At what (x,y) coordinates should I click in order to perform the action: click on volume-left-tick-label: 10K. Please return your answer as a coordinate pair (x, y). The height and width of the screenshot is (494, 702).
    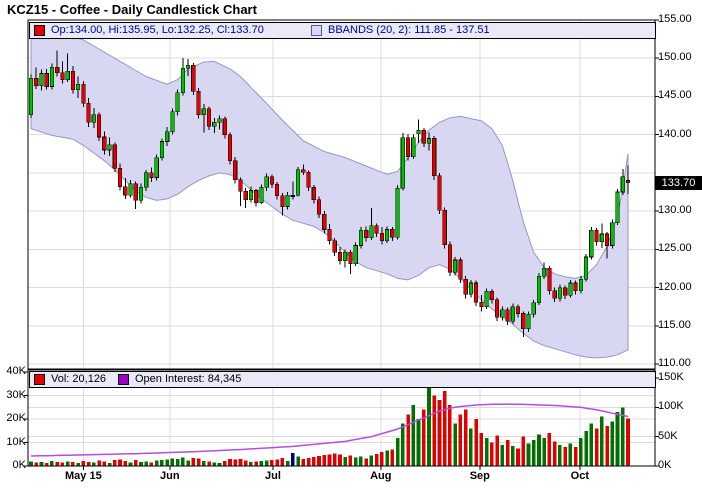
    Looking at the image, I should click on (16, 441).